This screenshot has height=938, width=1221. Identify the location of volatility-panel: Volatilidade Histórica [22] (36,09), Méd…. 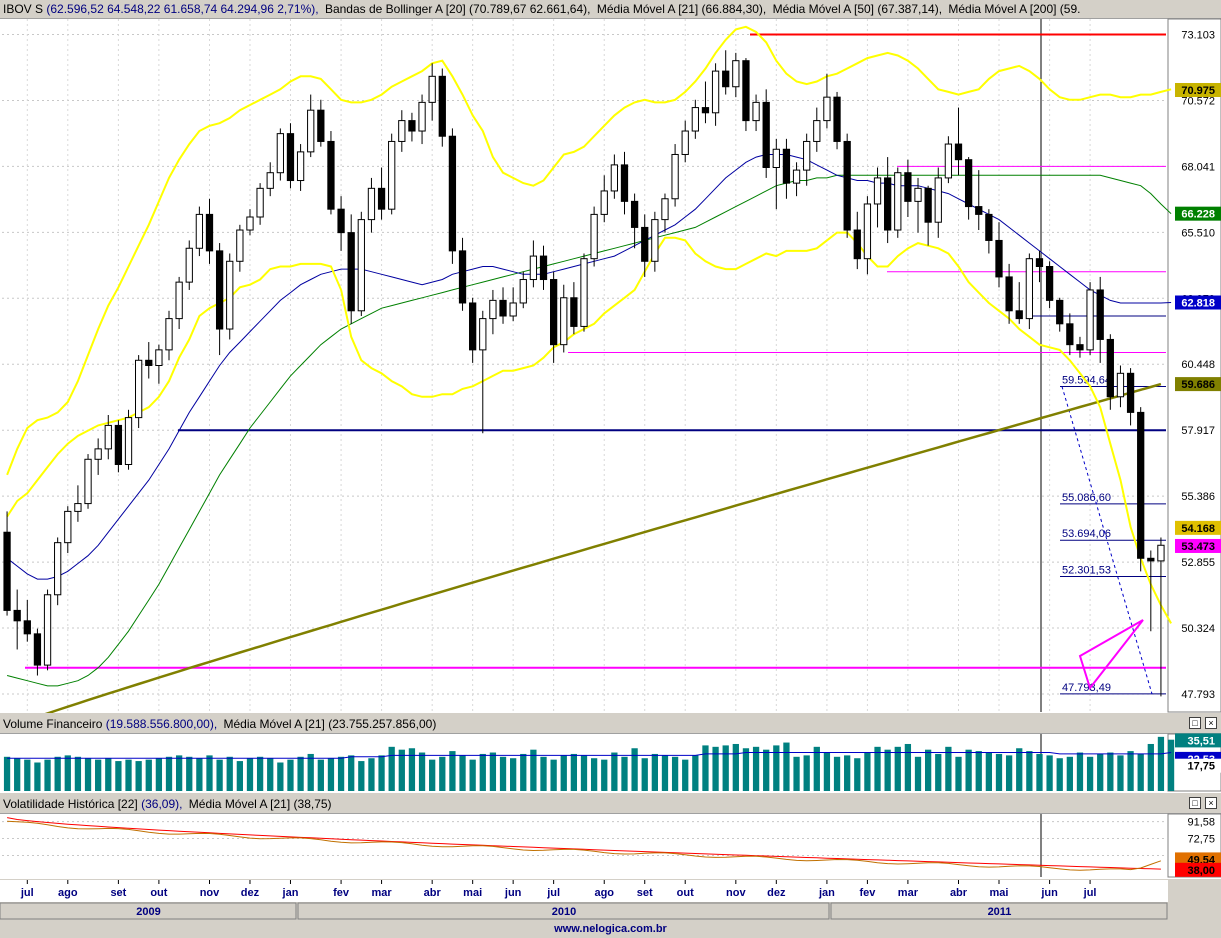
(610, 837).